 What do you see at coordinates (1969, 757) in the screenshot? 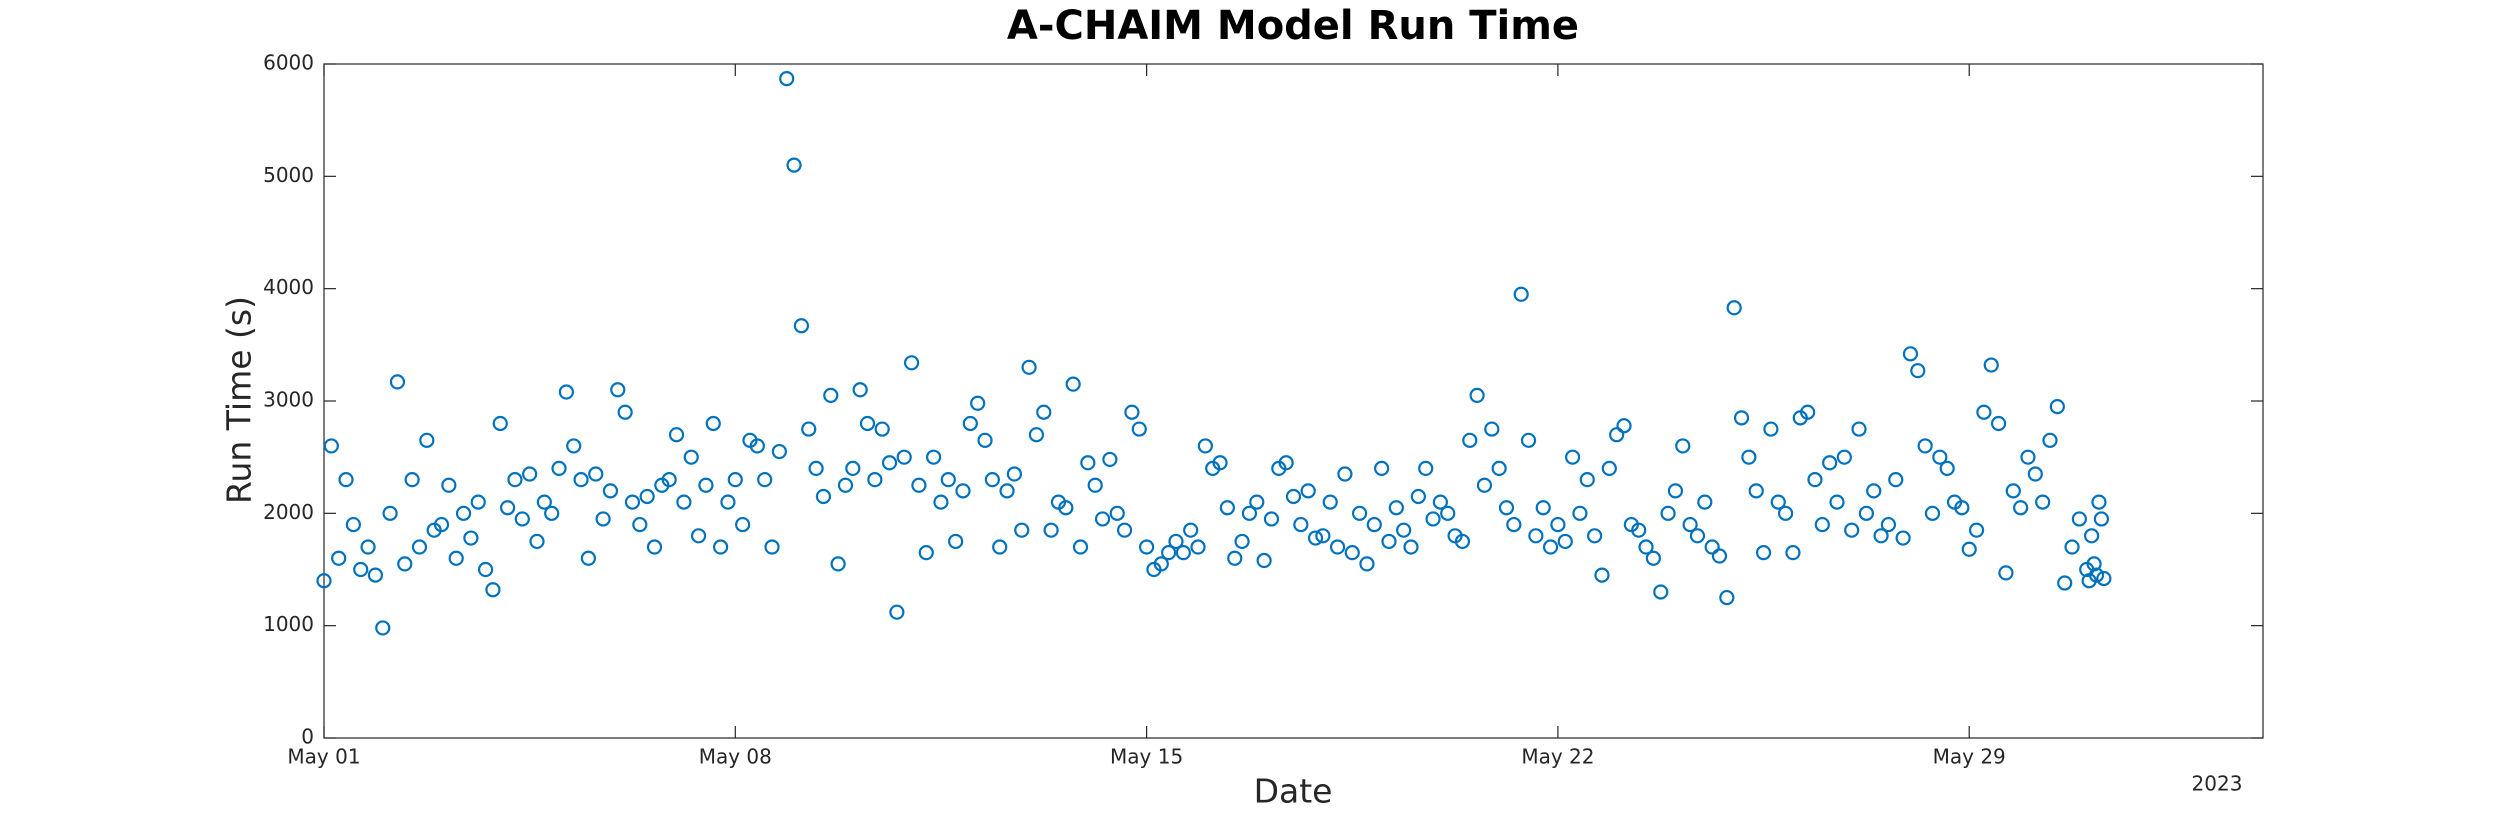
I see `x-tick-label: May 29` at bounding box center [1969, 757].